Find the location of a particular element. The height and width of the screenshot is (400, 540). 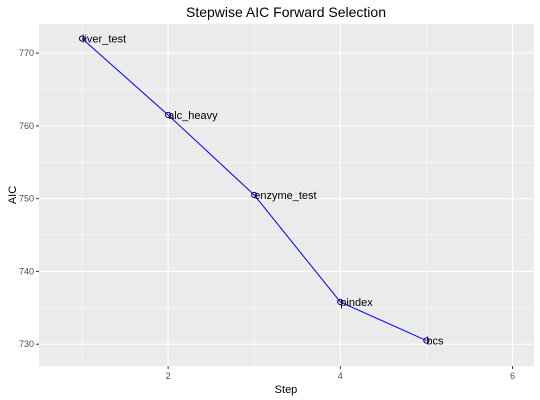

y-tick-labels: 730 740 750 760 770 is located at coordinates (26, 198).